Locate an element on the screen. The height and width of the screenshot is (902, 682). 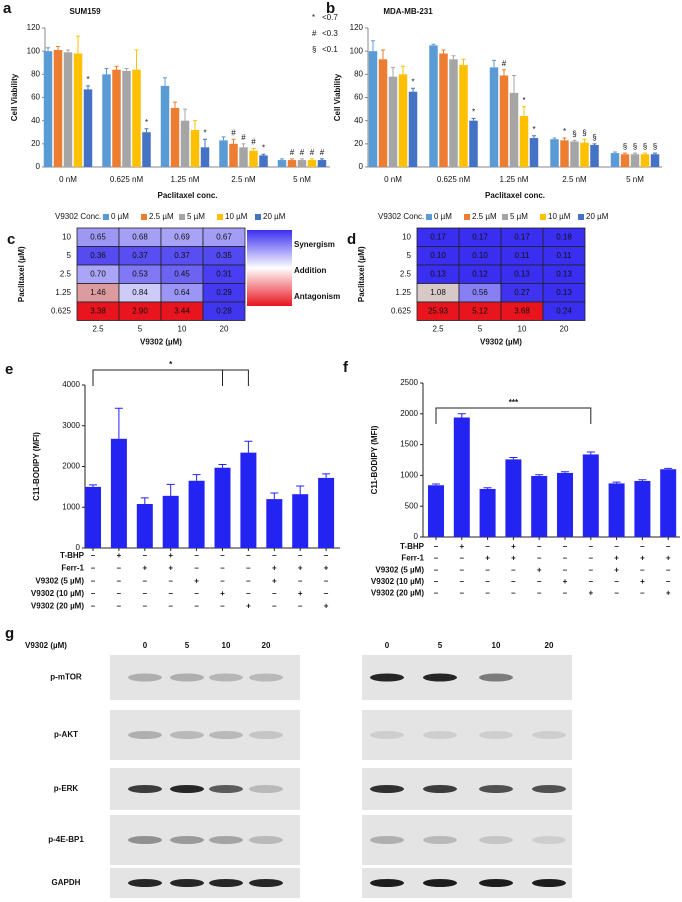
x-tick-label: 1.25 nM is located at coordinates (185, 179).